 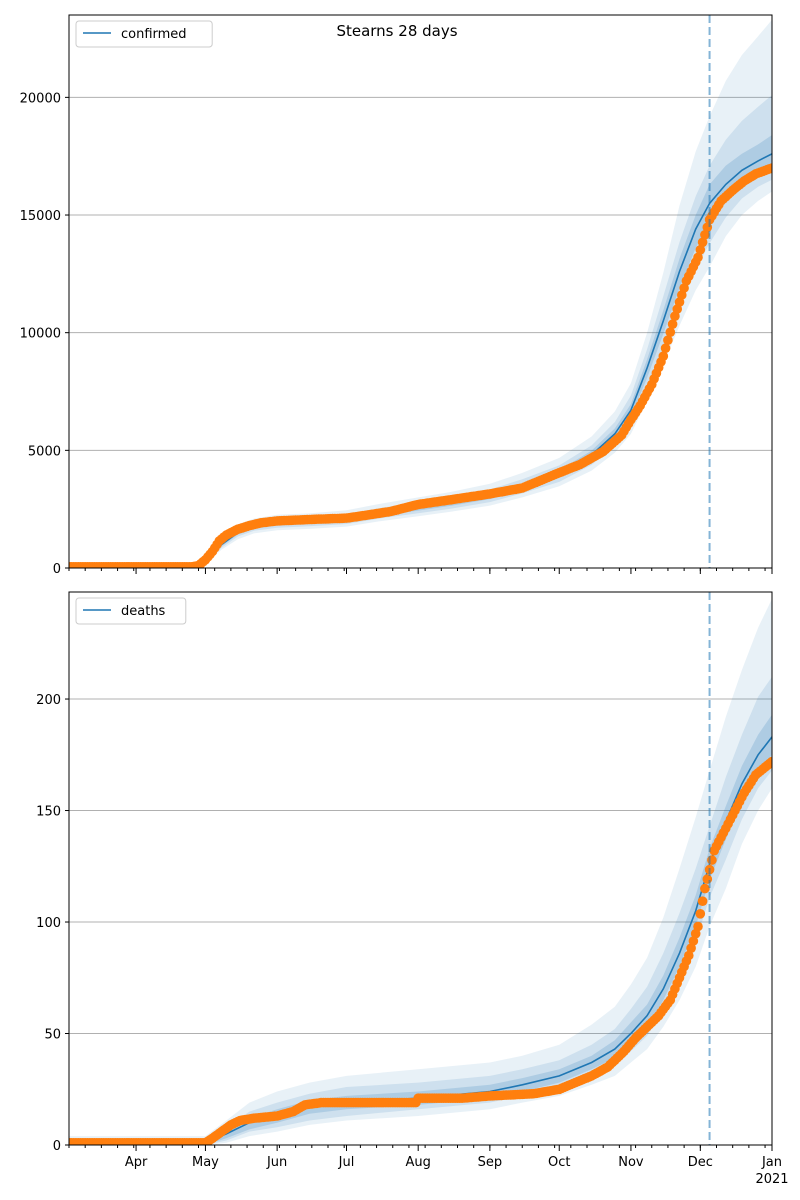 What do you see at coordinates (40, 98) in the screenshot?
I see `y-tick-label: 20000` at bounding box center [40, 98].